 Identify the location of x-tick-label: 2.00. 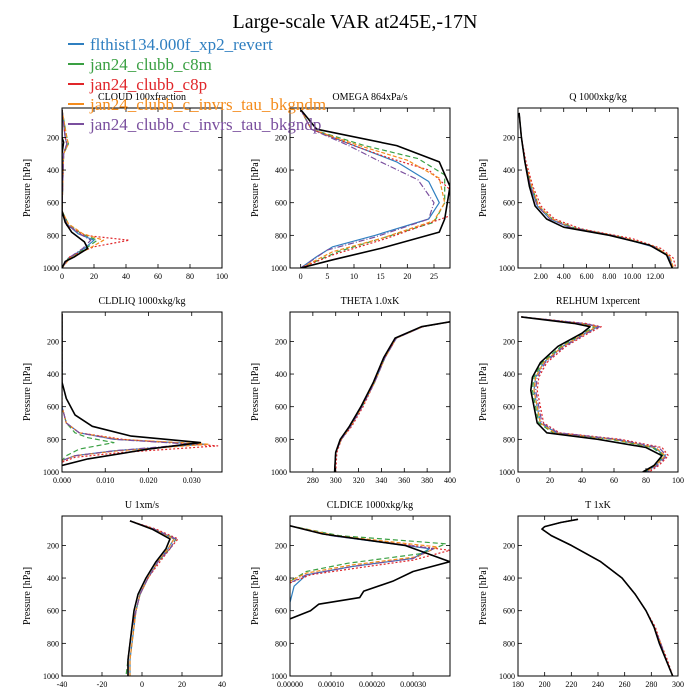
(541, 276).